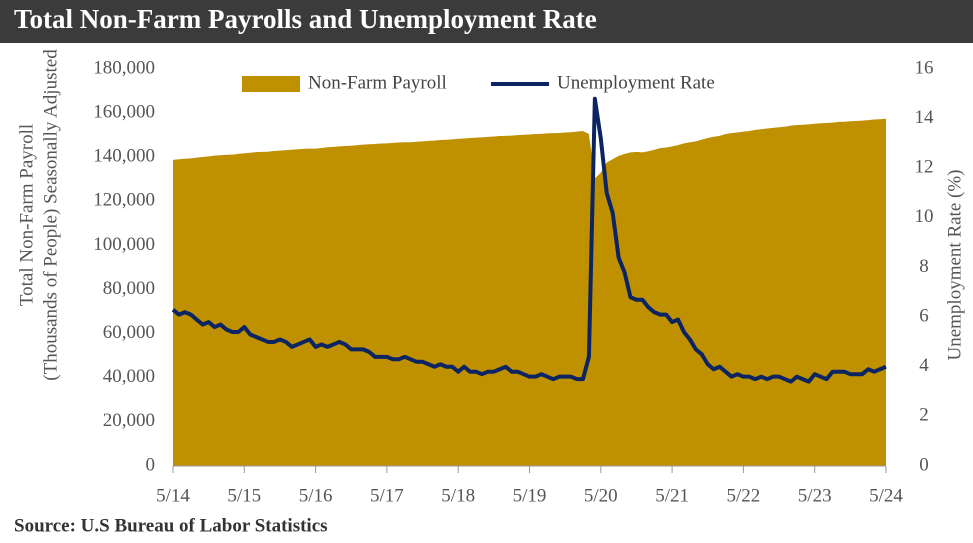 This screenshot has width=973, height=543. Describe the element at coordinates (925, 117) in the screenshot. I see `y2-tick-label: 14` at that location.